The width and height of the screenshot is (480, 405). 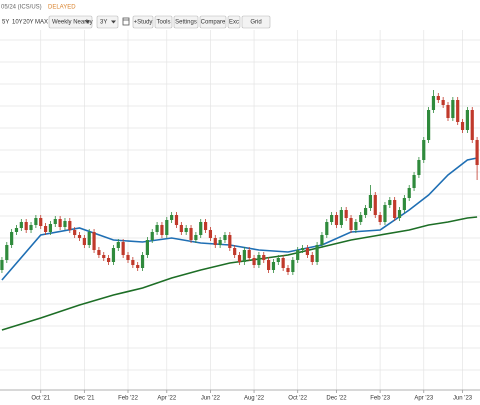 What do you see at coordinates (103, 23) in the screenshot?
I see `select-label: 3Y` at bounding box center [103, 23].